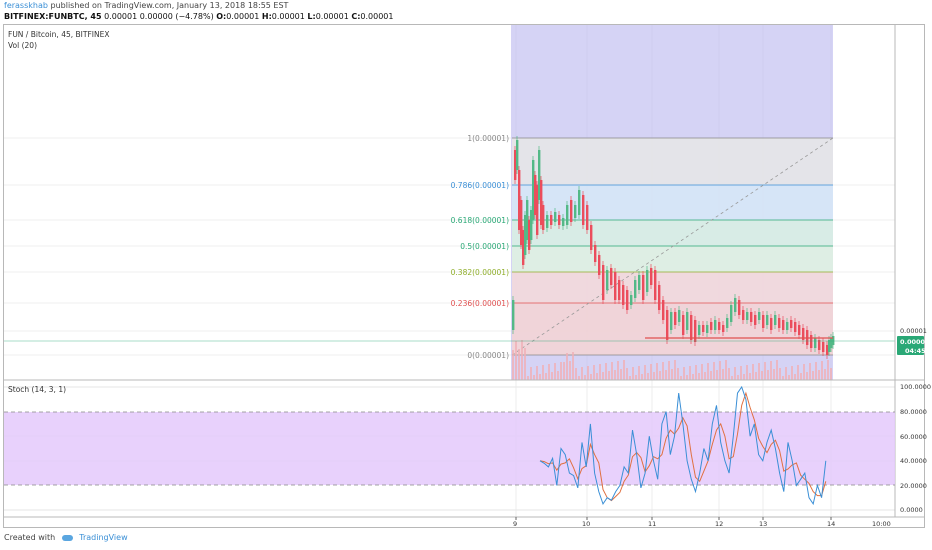 The image size is (932, 550). I want to click on open-label: O:, so click(221, 16).